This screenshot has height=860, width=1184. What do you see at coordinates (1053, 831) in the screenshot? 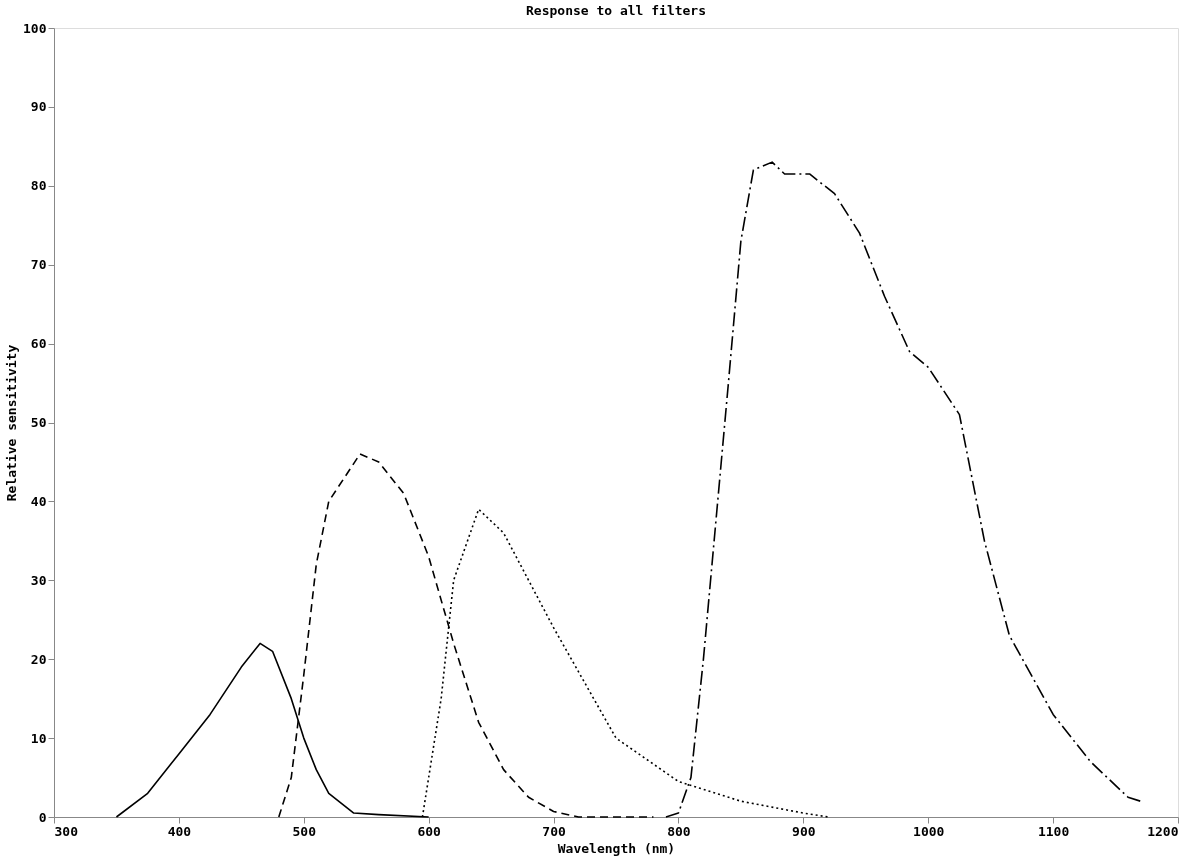
I see `x-tick-label: 1100` at bounding box center [1053, 831].